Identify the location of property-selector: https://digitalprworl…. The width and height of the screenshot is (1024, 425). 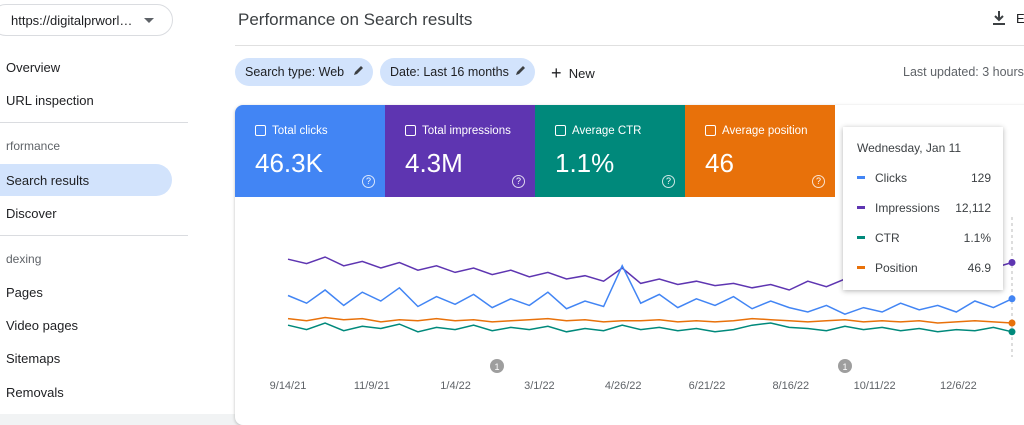
(86, 20).